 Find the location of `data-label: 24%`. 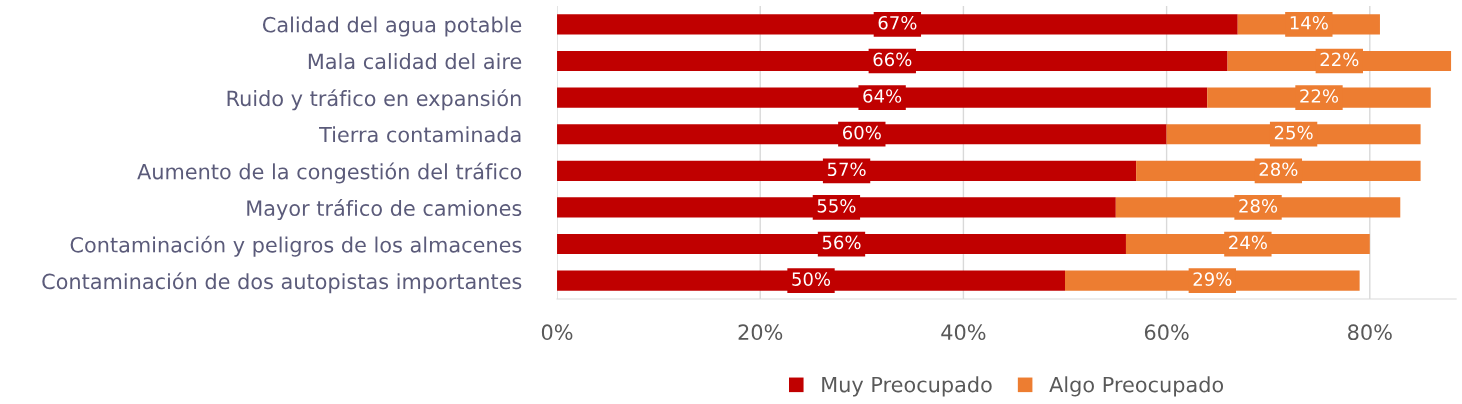

data-label: 24% is located at coordinates (1248, 242).